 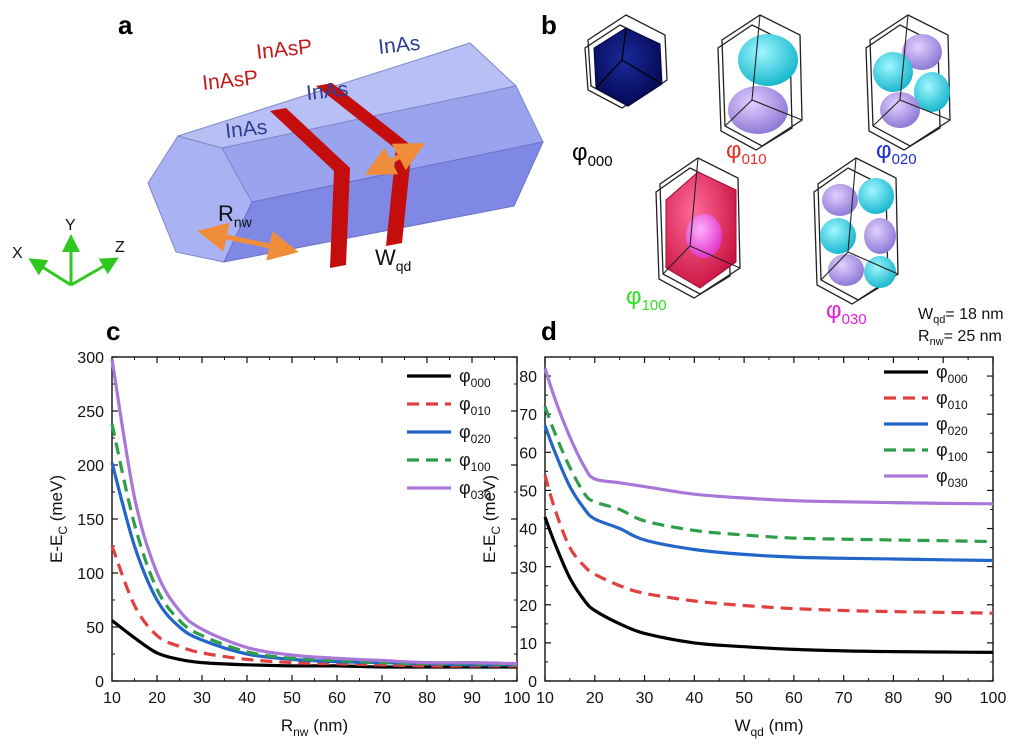 I want to click on legend-label-030: φ030, so click(x=475, y=490).